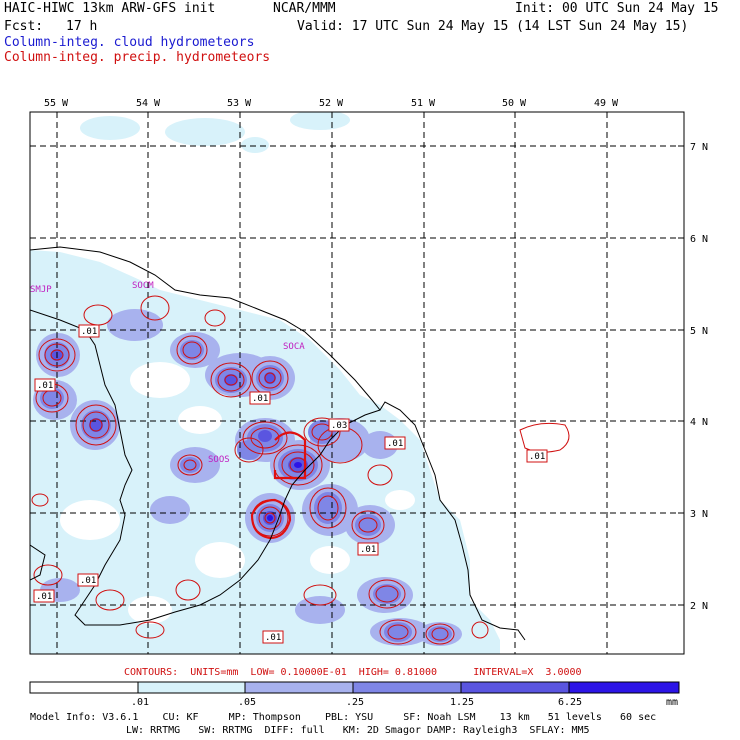 Image resolution: width=740 pixels, height=740 pixels. I want to click on lon-axis-labels: 55 W 54 W 53 W 52 W 51 W 50 W 49 W, so click(331, 103).